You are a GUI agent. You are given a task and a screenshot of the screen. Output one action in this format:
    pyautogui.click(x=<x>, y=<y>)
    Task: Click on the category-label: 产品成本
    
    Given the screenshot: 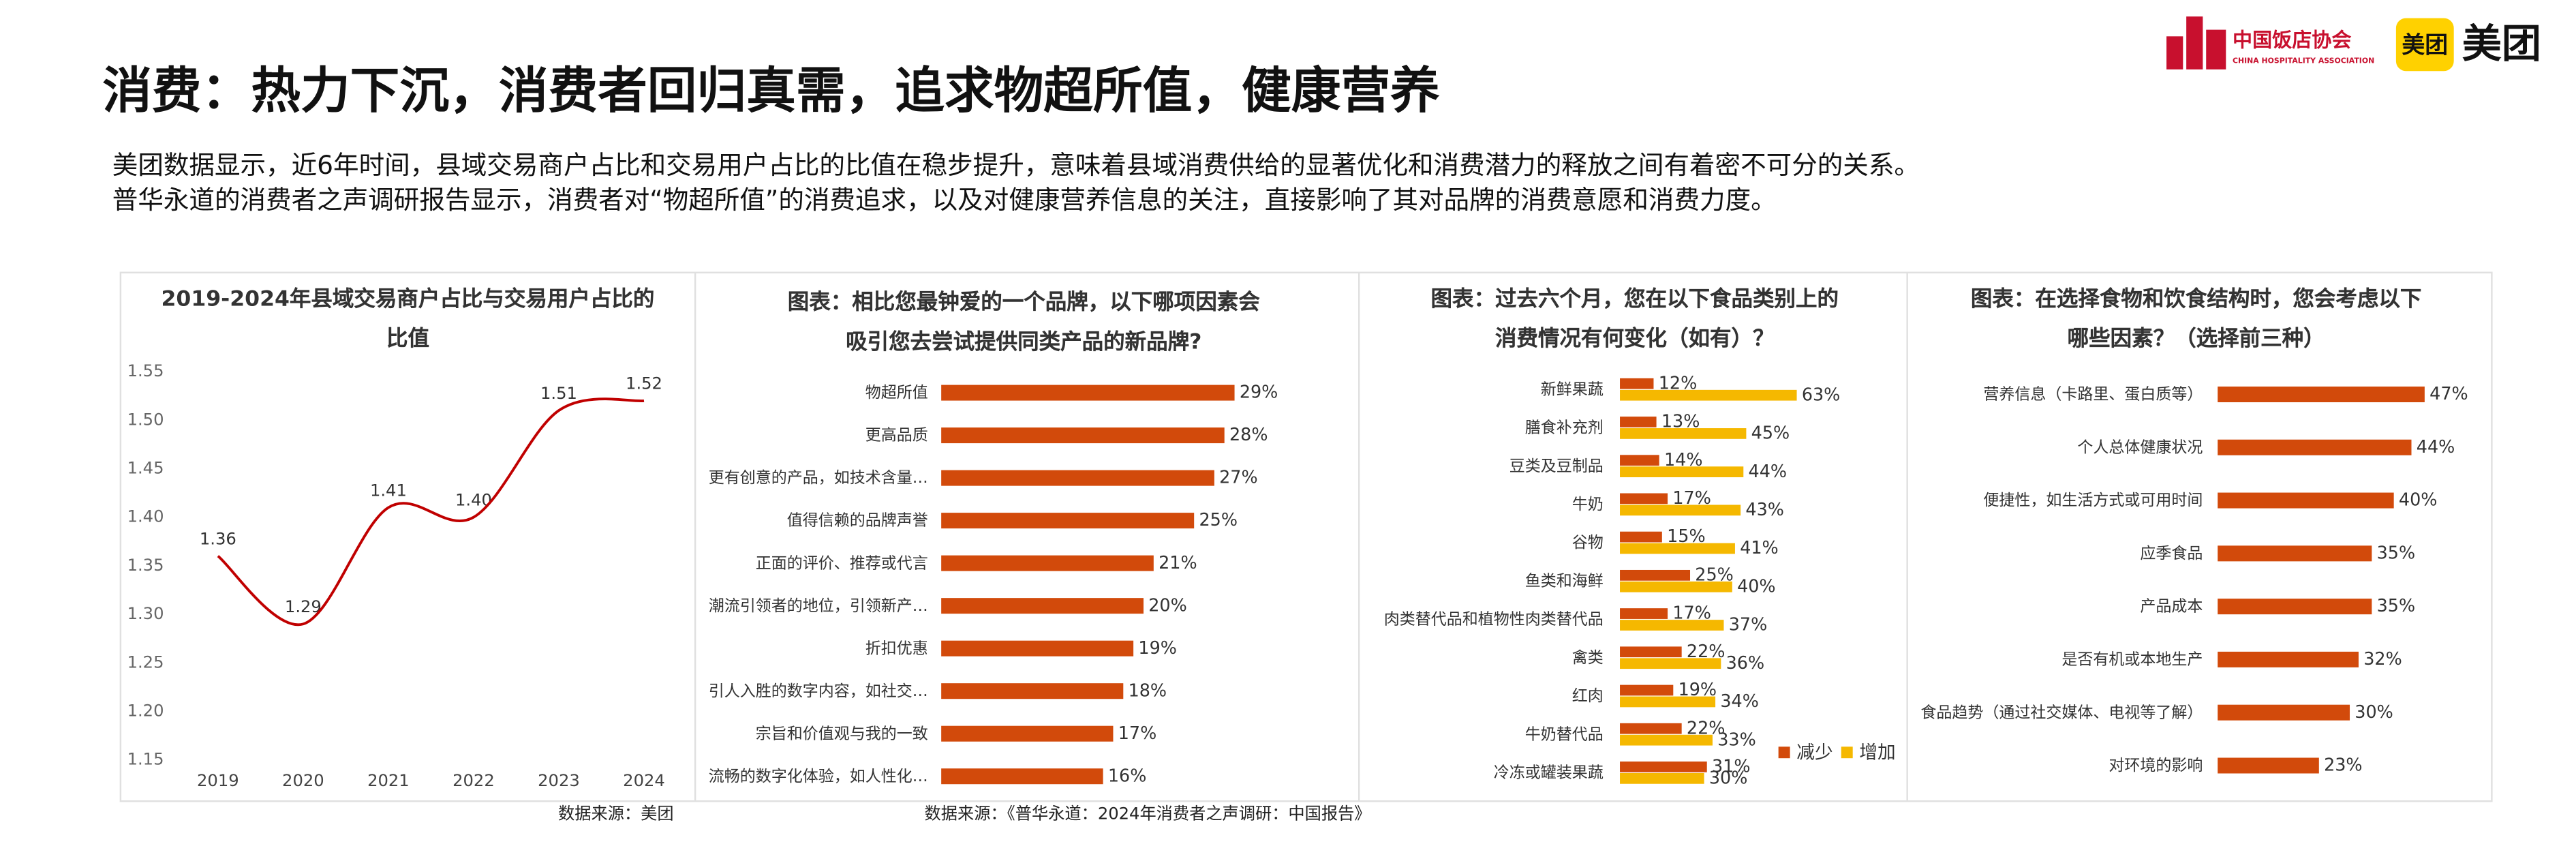 What is the action you would take?
    pyautogui.click(x=2171, y=607)
    